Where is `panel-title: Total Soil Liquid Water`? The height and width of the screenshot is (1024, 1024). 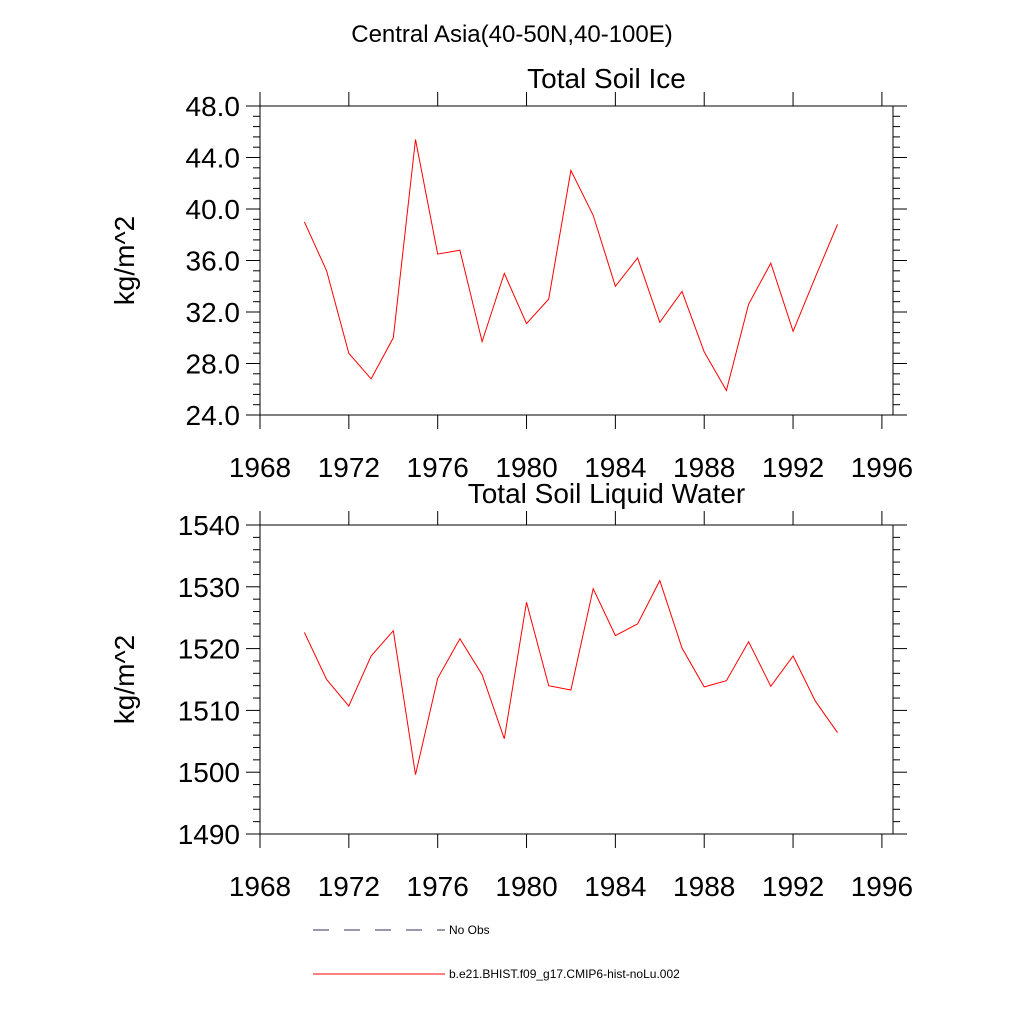 panel-title: Total Soil Liquid Water is located at coordinates (607, 493).